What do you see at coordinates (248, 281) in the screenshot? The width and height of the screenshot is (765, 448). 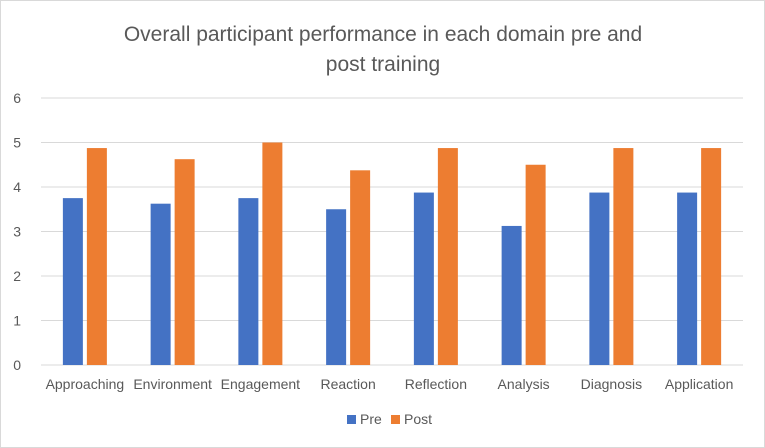 I see `bar-pre-engagement` at bounding box center [248, 281].